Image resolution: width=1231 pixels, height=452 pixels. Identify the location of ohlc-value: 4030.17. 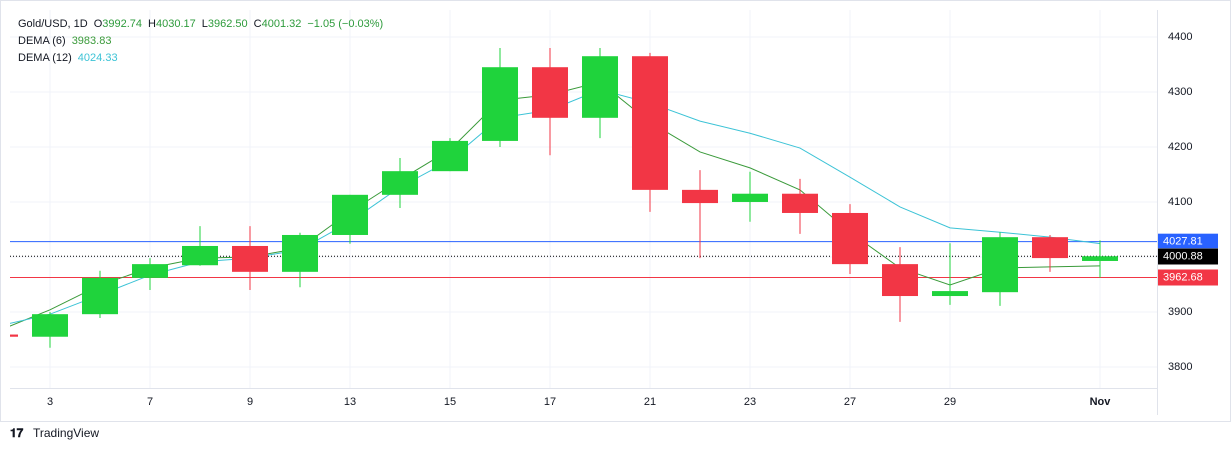
(176, 24).